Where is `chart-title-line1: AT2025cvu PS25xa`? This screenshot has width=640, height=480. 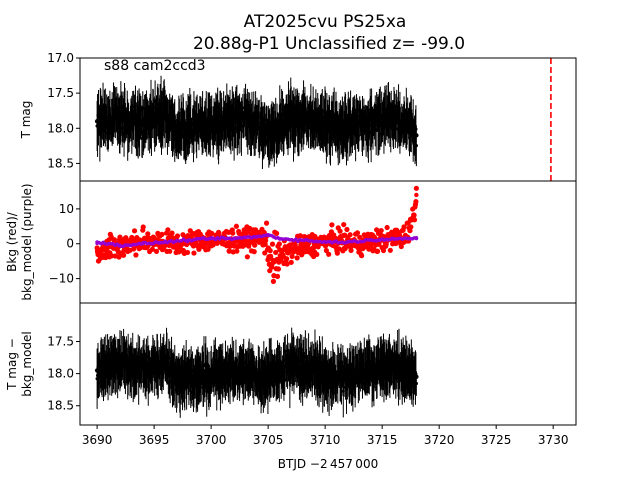
chart-title-line1: AT2025cvu PS25xa is located at coordinates (325, 22).